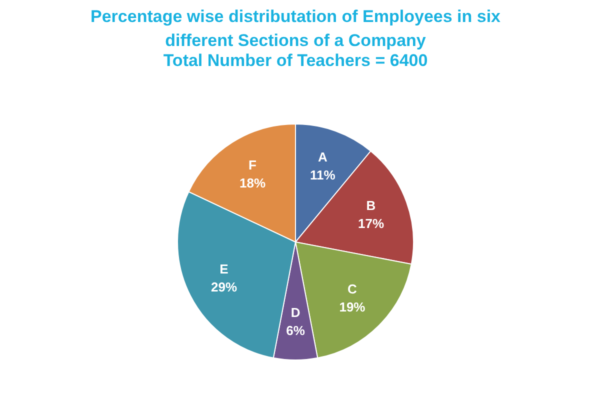  I want to click on data-label: 6%, so click(296, 330).